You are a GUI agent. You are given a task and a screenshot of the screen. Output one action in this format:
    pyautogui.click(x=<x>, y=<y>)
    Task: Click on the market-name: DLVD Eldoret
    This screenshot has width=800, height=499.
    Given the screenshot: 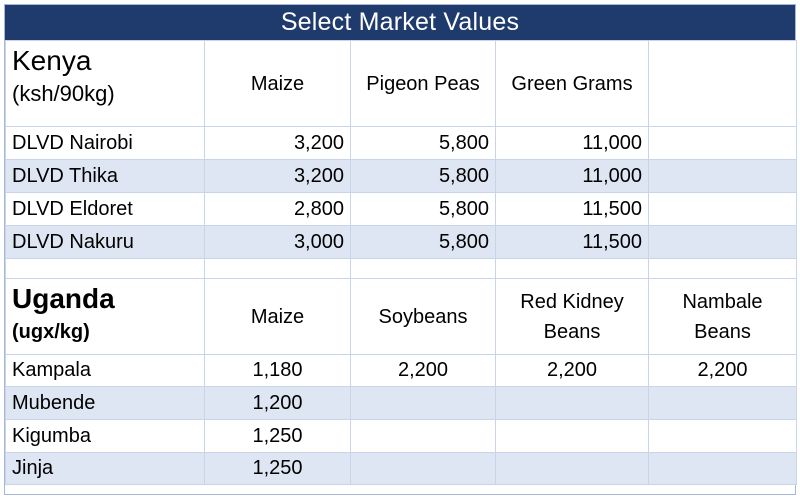 What is the action you would take?
    pyautogui.click(x=105, y=209)
    